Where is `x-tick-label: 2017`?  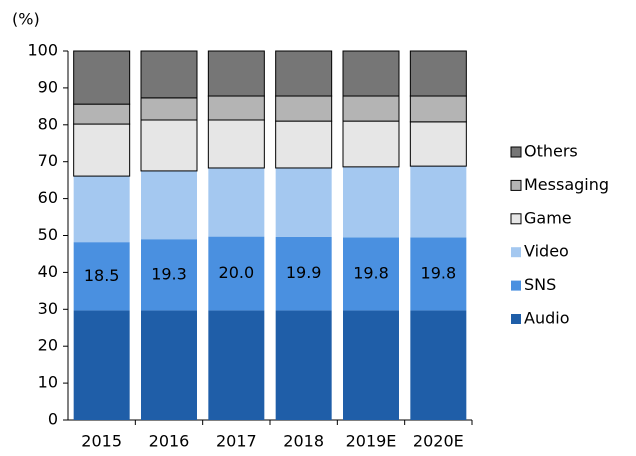
x-tick-label: 2017 is located at coordinates (236, 441).